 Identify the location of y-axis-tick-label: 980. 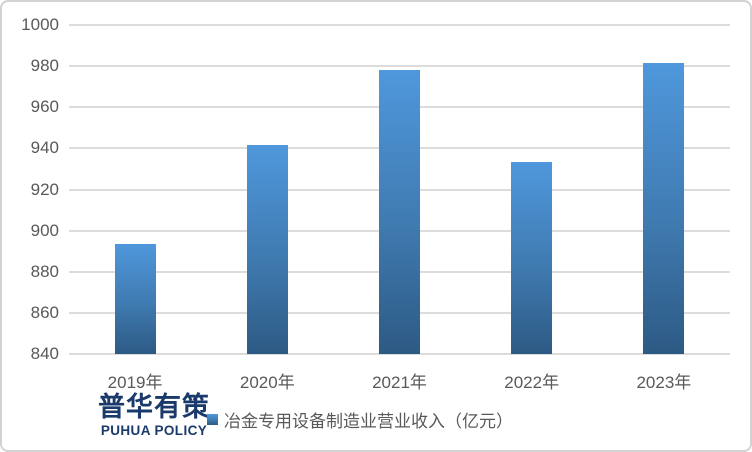
(44, 66).